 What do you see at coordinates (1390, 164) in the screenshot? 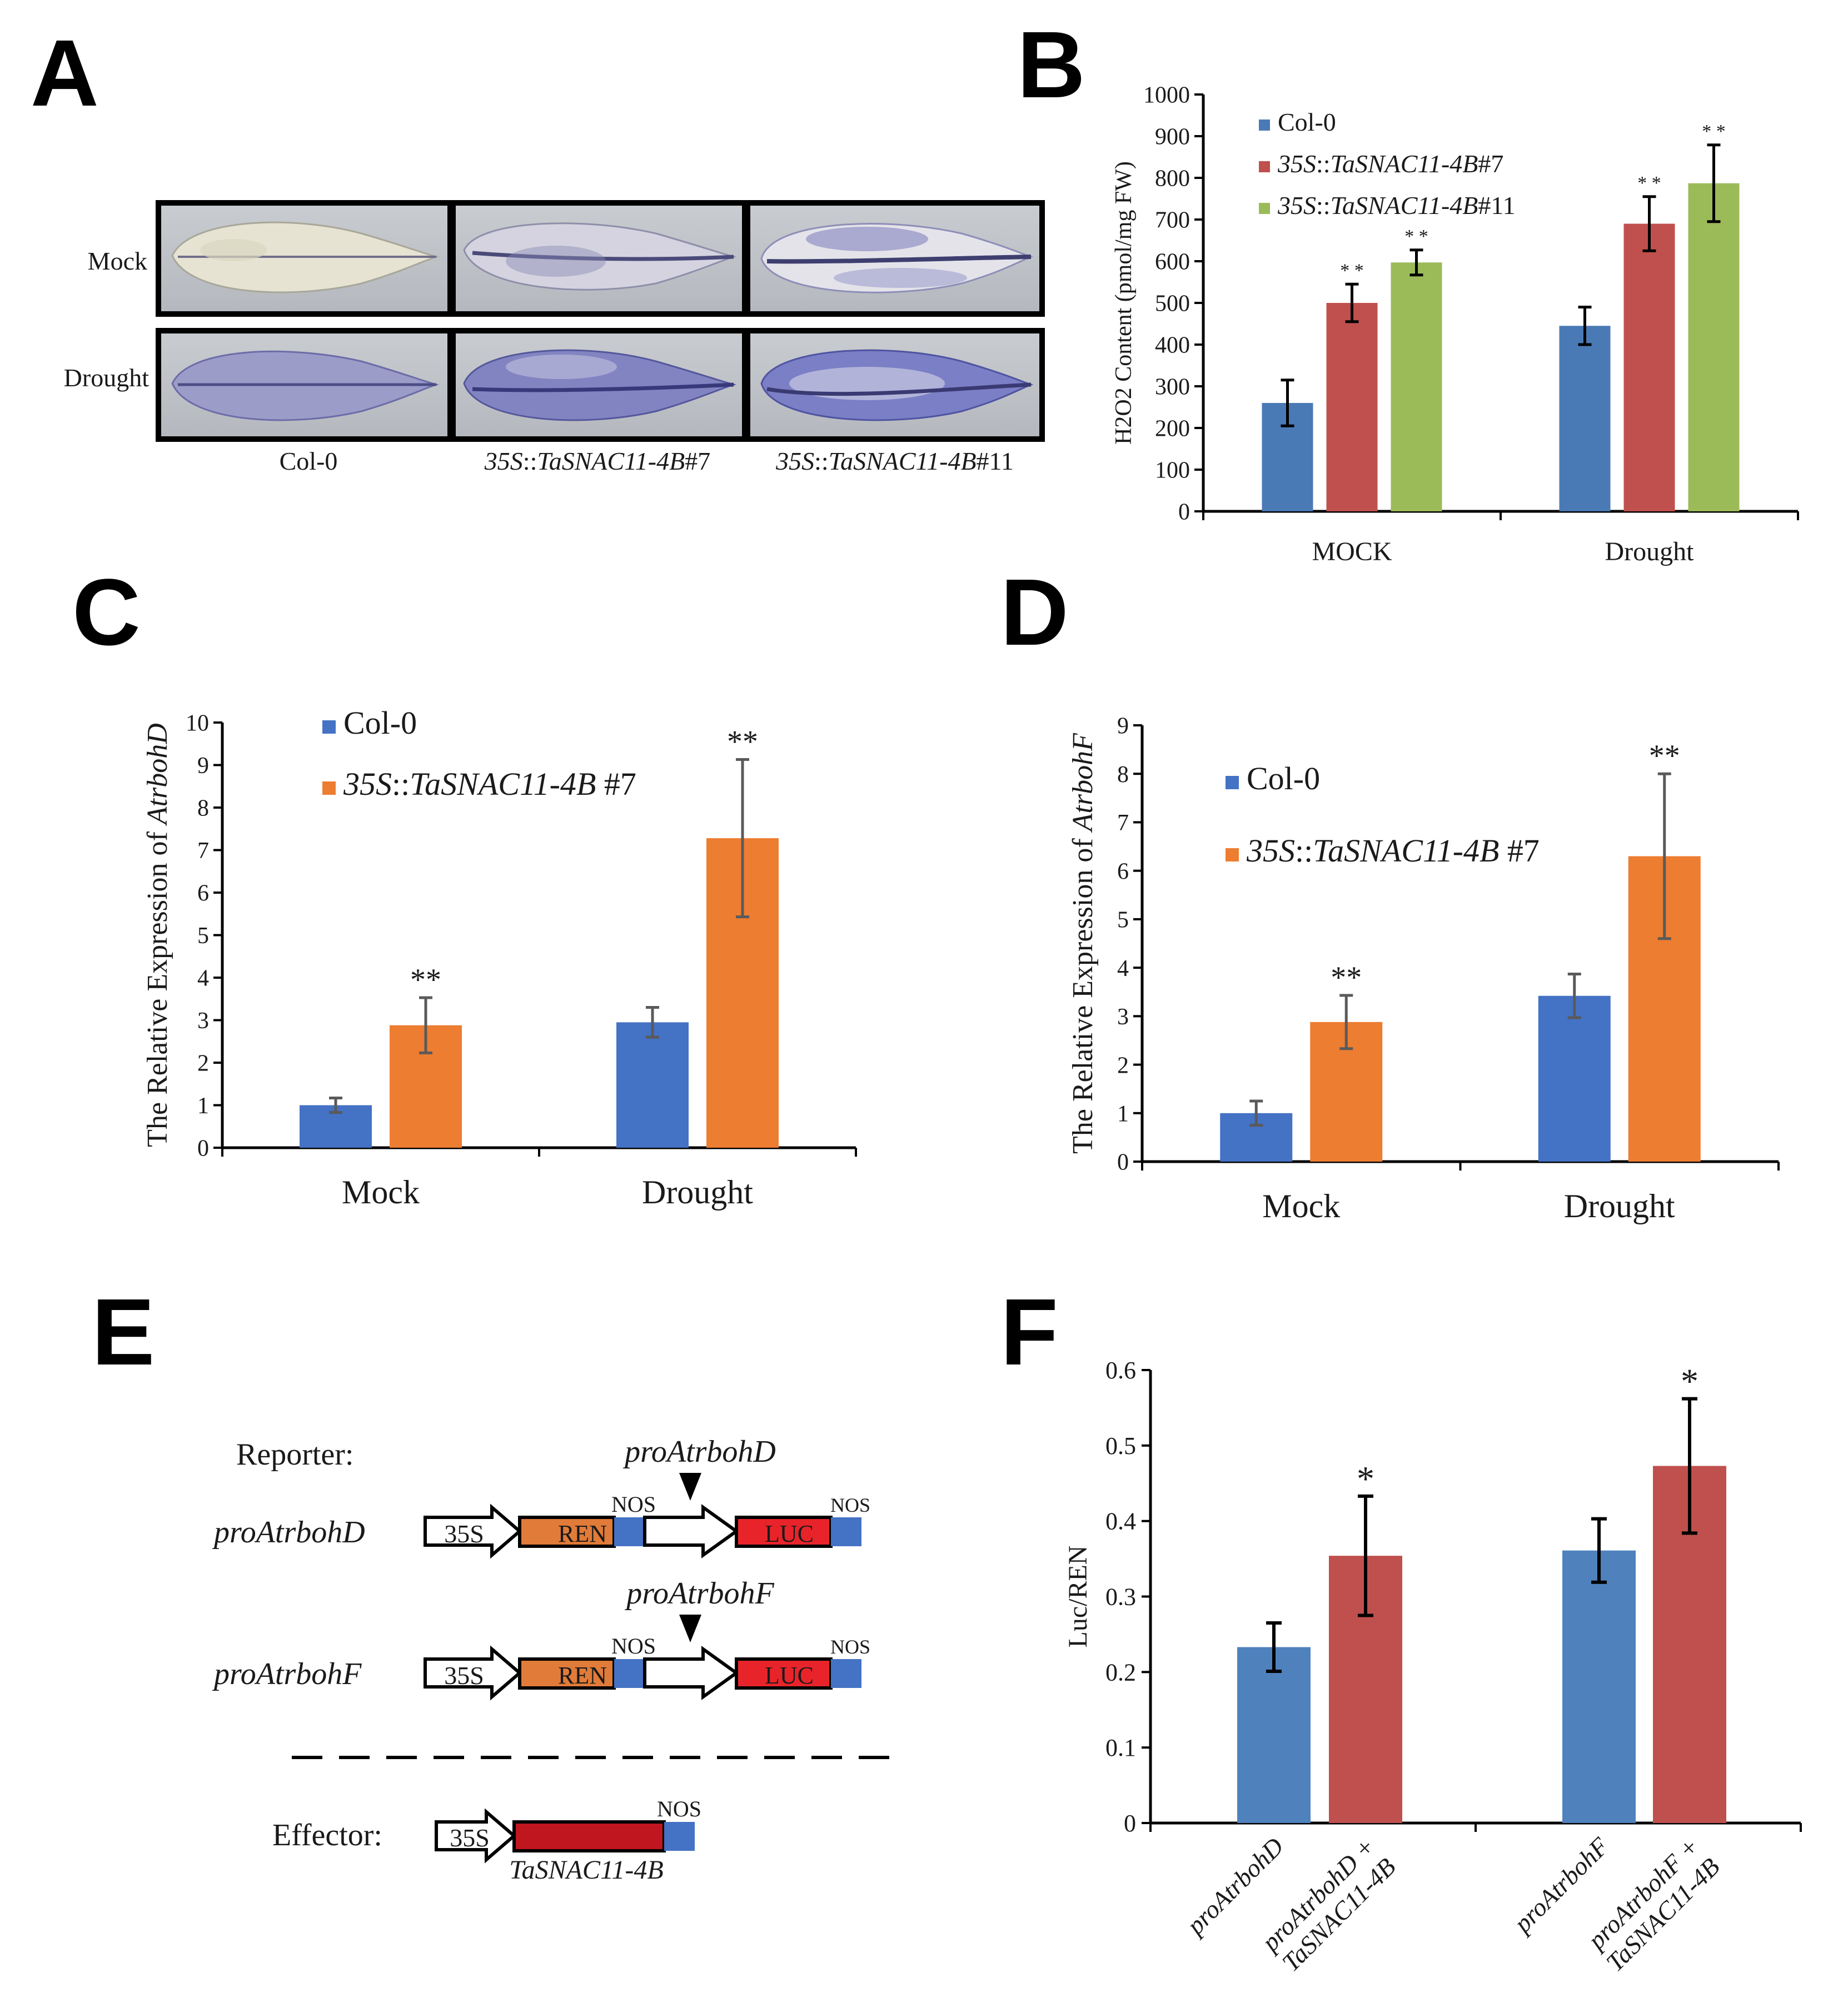
I see `legend-label: 35S::TaSNAC11-4B#7` at bounding box center [1390, 164].